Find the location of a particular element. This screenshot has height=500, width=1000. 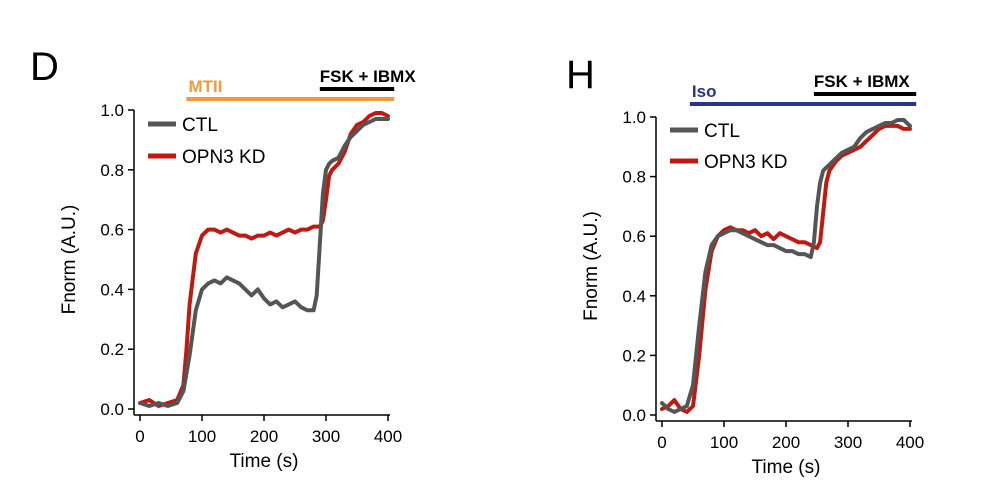

panel-letter: H is located at coordinates (580, 75).